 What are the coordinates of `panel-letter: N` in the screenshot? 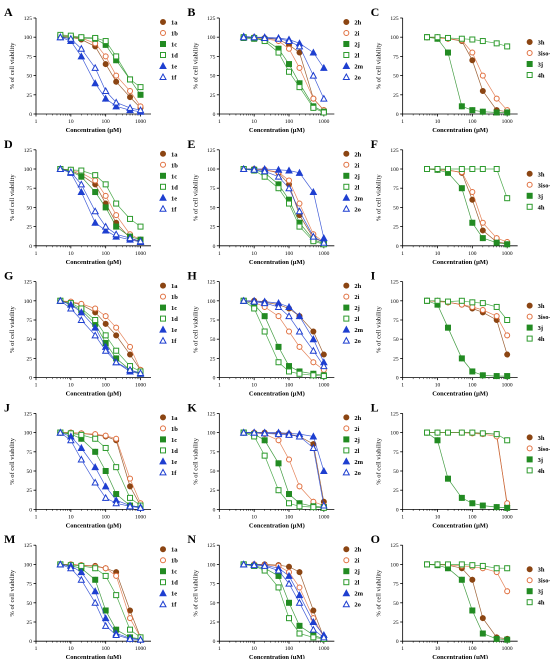 It's located at (191, 539).